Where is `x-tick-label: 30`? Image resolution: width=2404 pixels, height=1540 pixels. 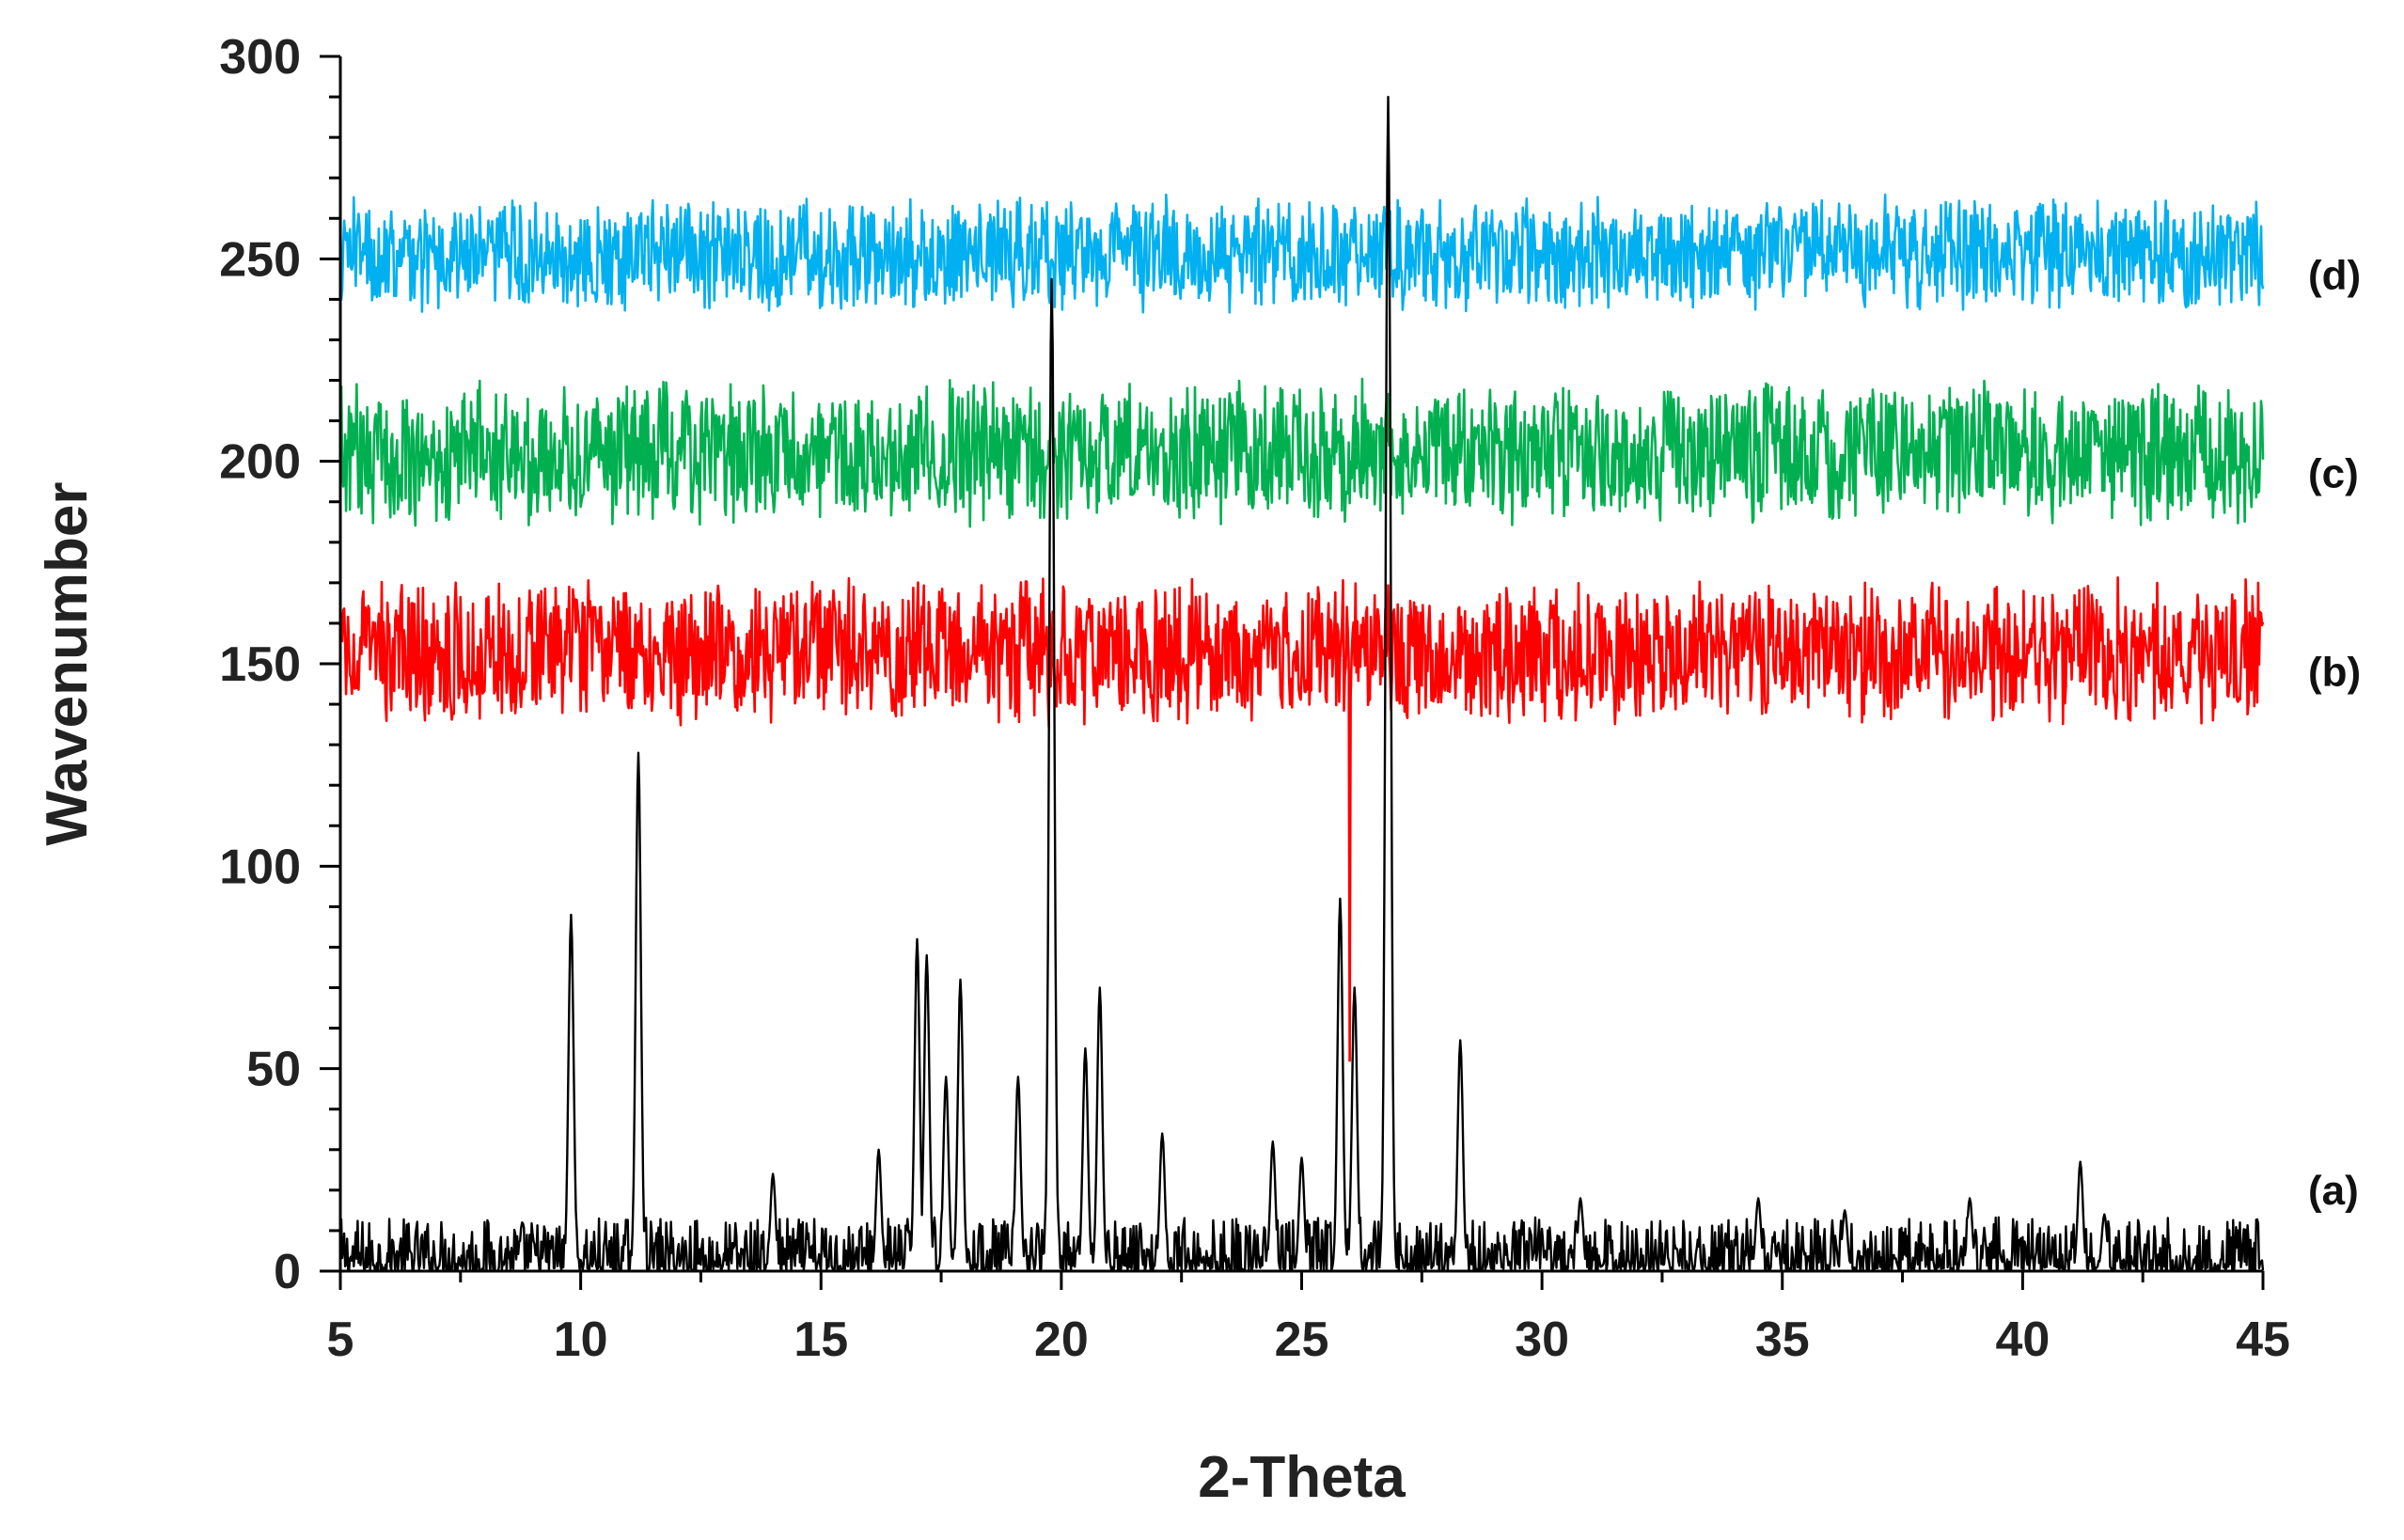 x-tick-label: 30 is located at coordinates (1542, 1339).